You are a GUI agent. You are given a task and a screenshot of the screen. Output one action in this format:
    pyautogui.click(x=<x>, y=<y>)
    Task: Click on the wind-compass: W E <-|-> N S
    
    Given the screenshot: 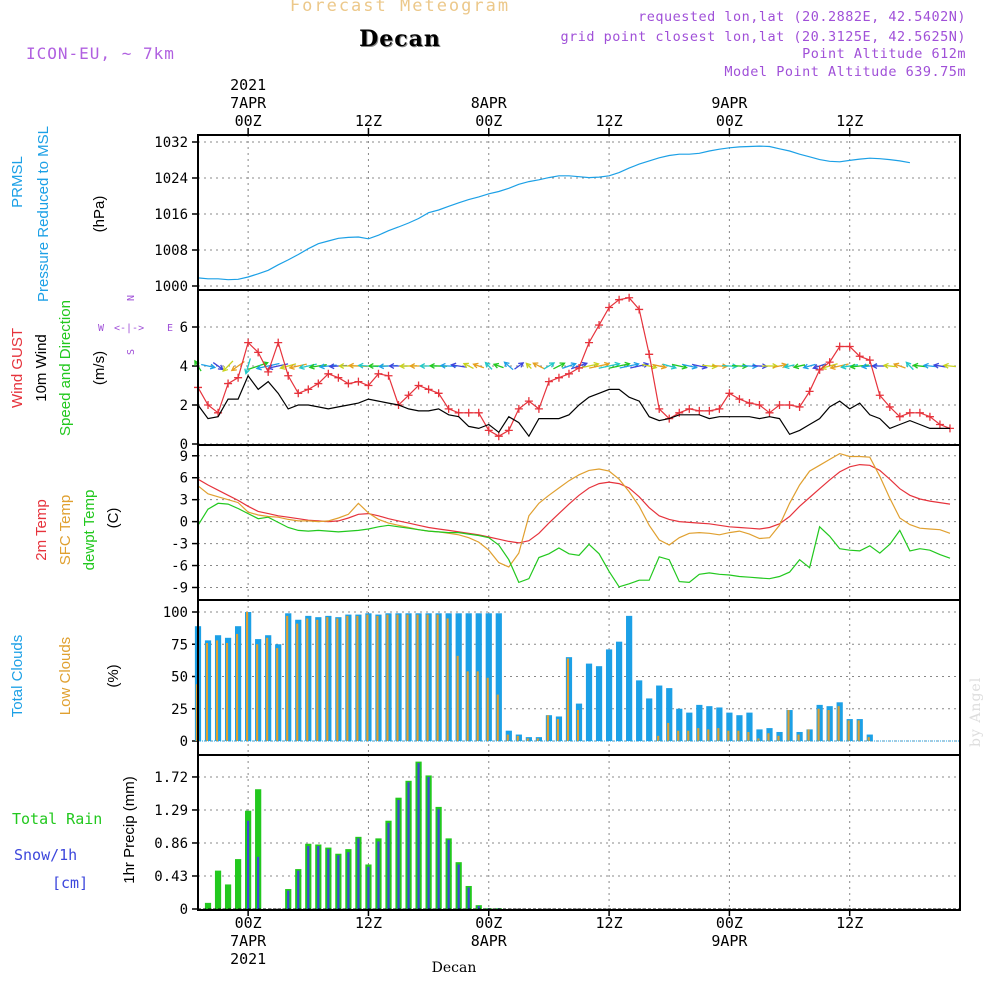 What is the action you would take?
    pyautogui.click(x=135, y=325)
    